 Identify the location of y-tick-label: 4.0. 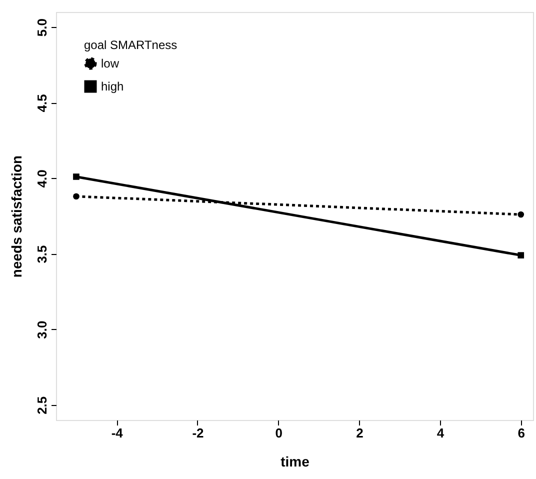
(42, 179).